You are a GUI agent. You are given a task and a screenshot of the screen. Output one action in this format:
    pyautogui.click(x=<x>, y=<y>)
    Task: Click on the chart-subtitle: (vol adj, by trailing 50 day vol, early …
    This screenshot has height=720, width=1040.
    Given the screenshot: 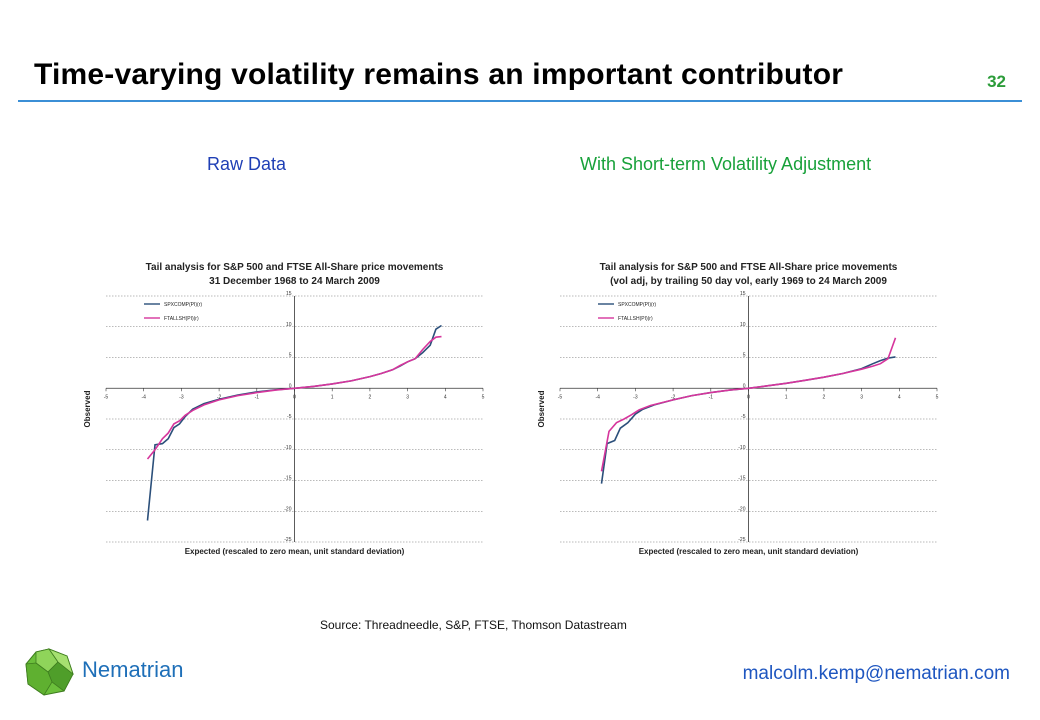 What is the action you would take?
    pyautogui.click(x=748, y=281)
    